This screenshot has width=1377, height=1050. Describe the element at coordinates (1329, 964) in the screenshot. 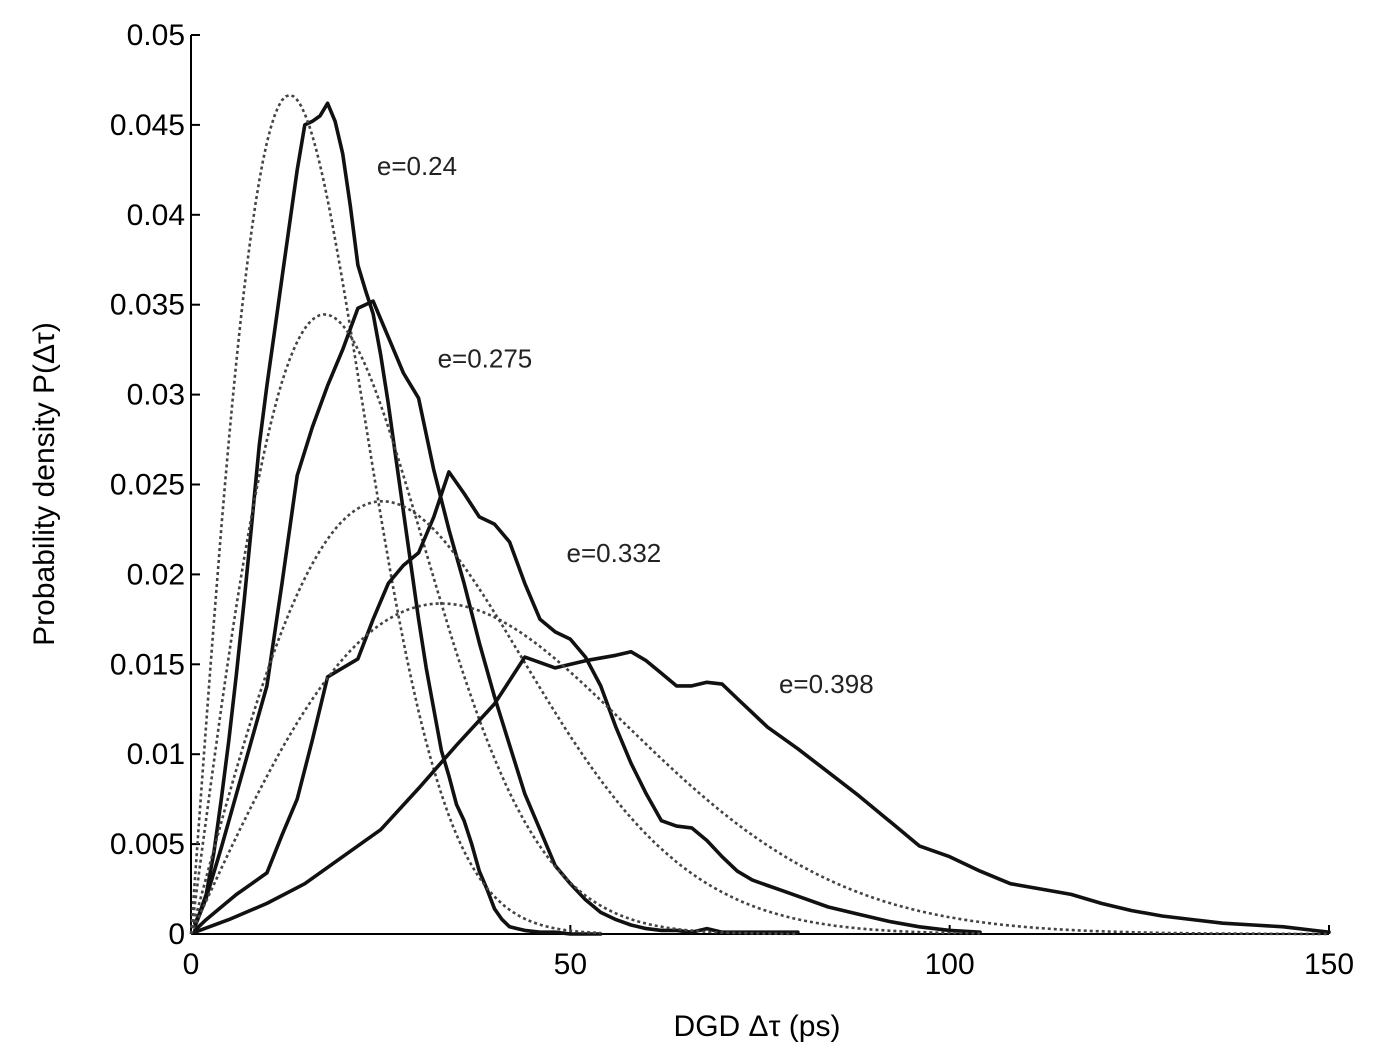

I see `x-tick-label: 150` at that location.